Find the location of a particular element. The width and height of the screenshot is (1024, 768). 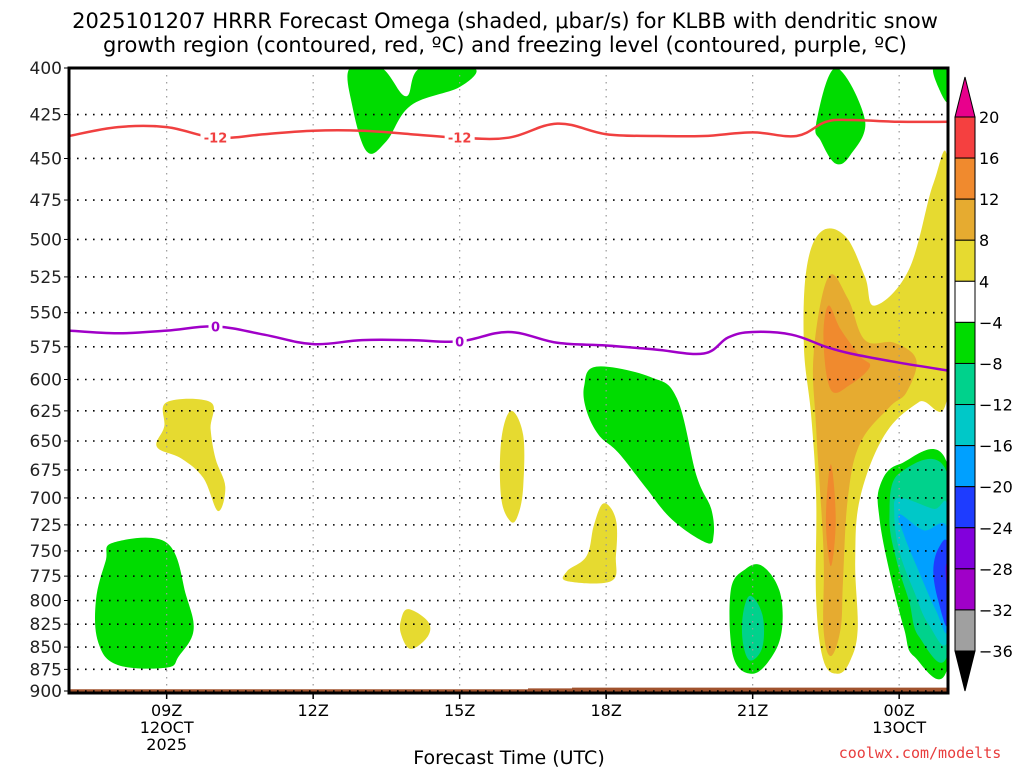

credit-link: coolwx.com/modelts is located at coordinates (920, 753).